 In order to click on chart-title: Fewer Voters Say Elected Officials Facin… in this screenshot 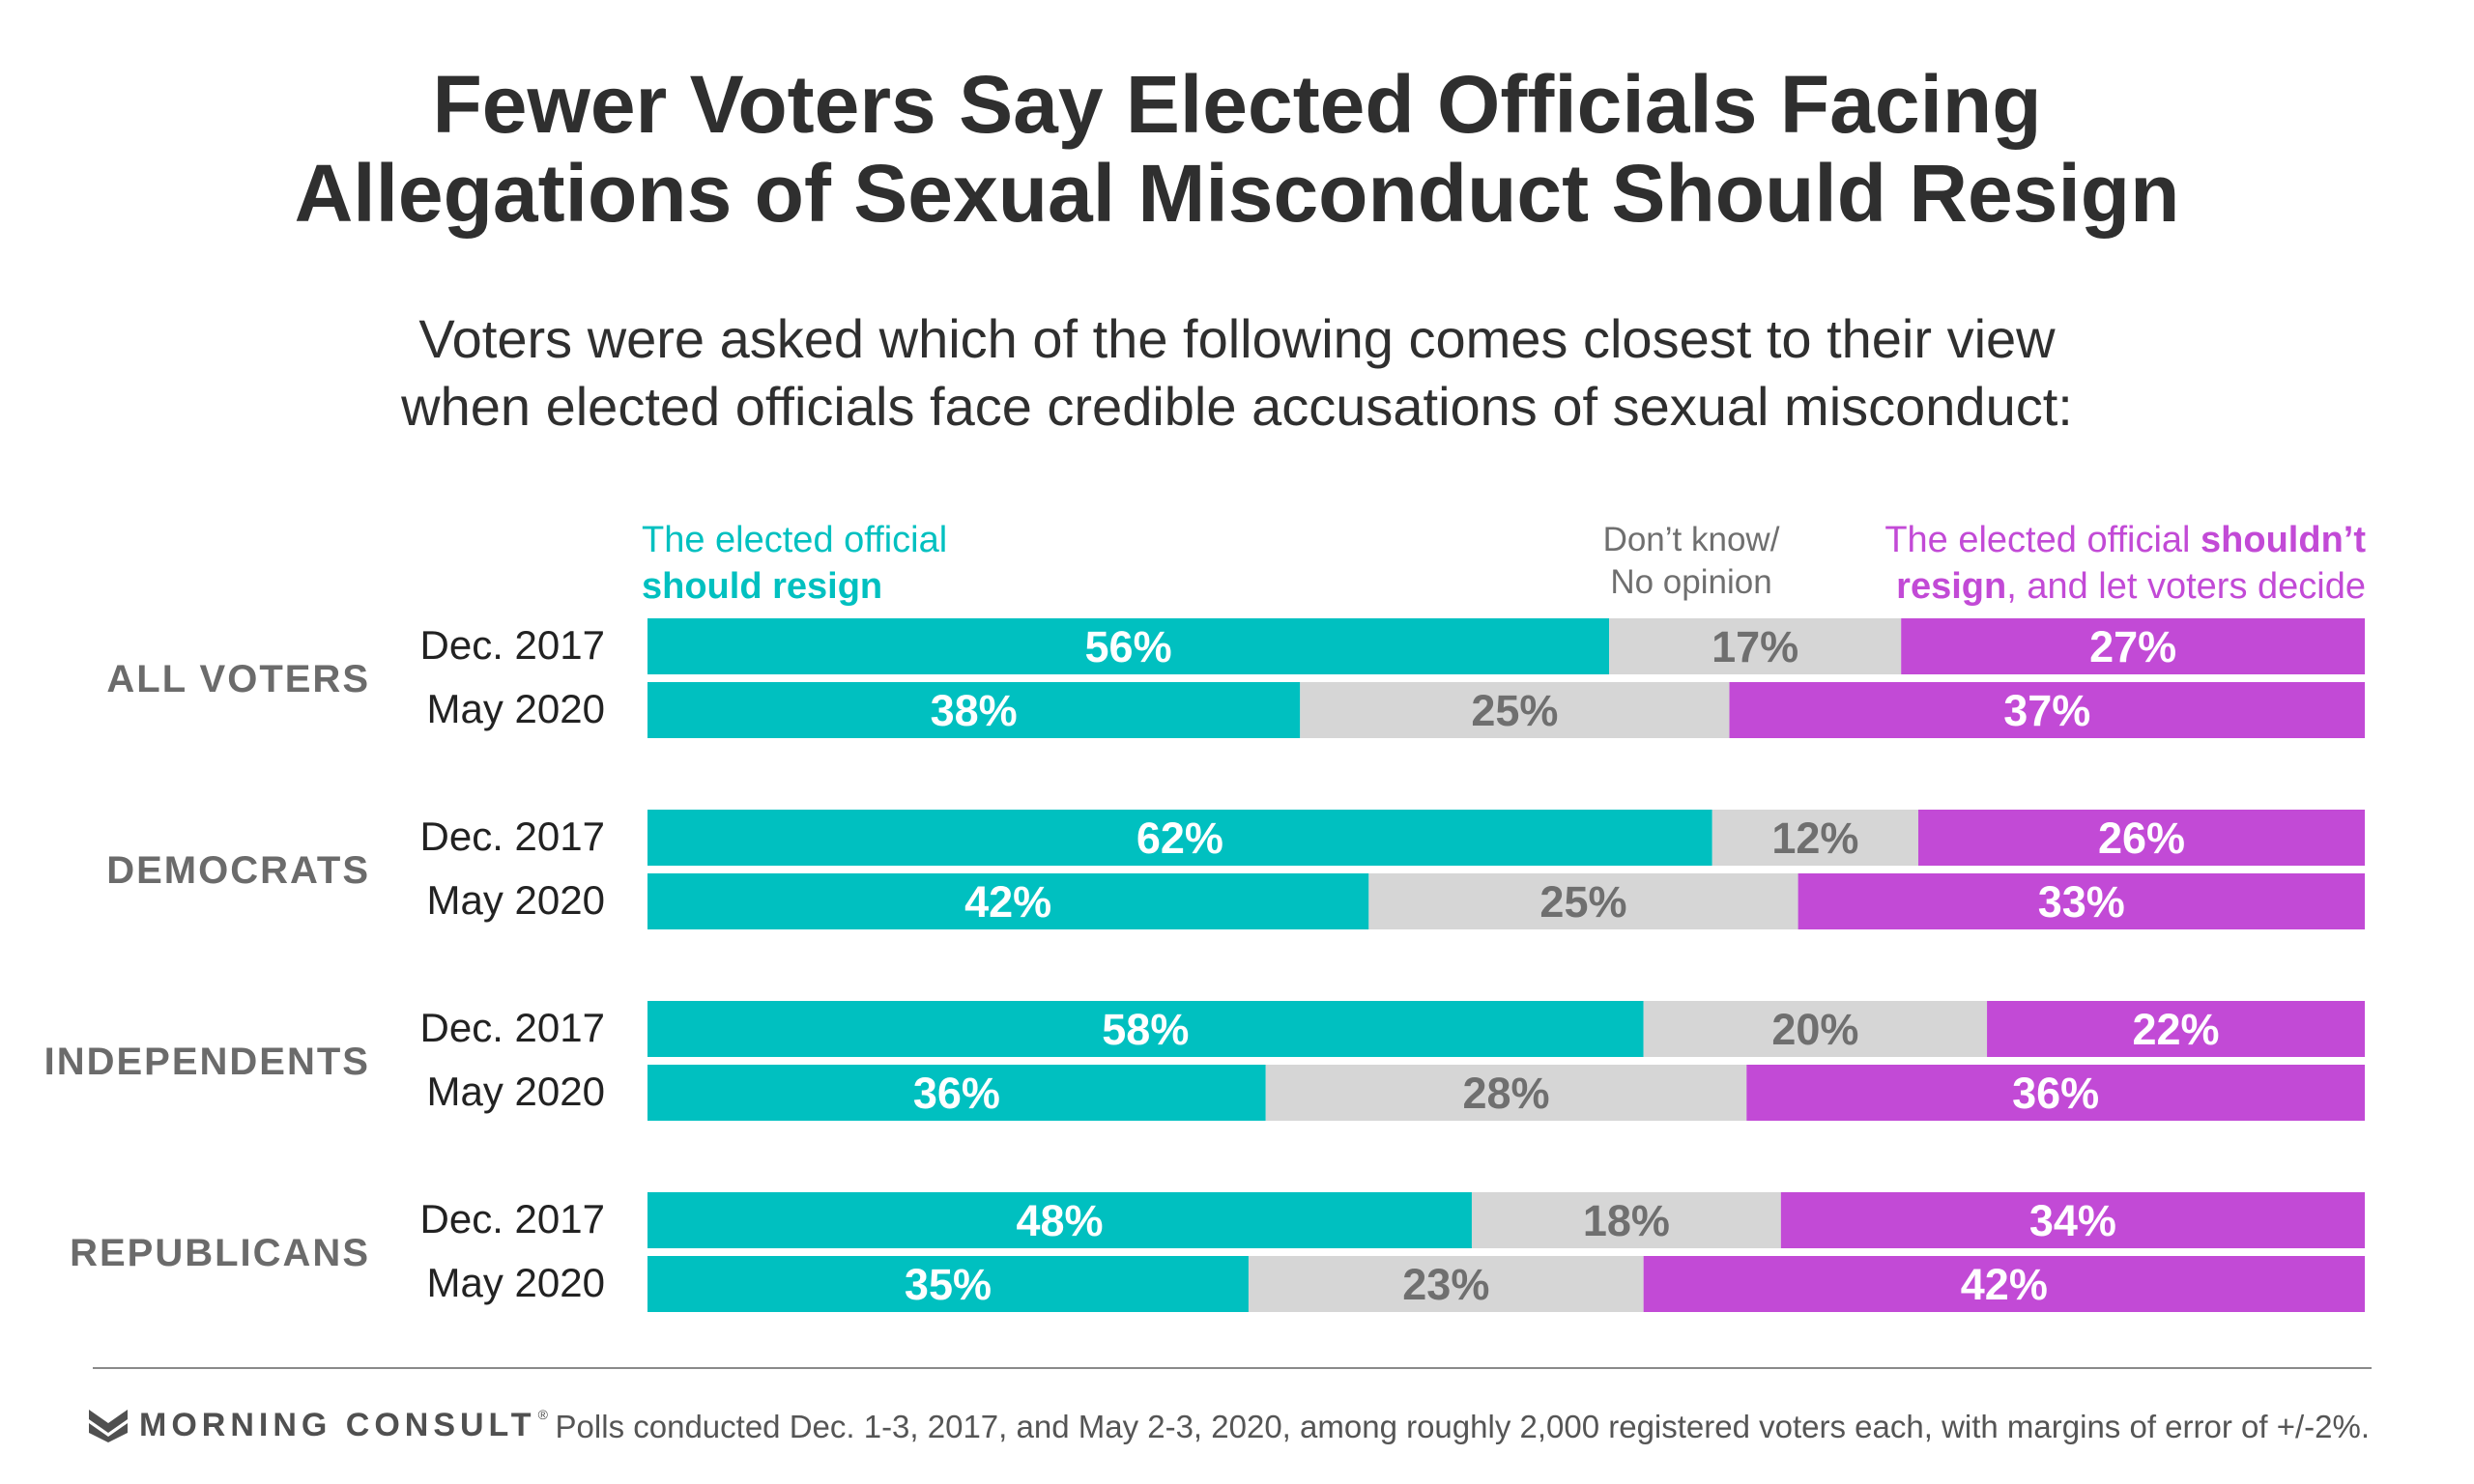, I will do `click(1237, 149)`.